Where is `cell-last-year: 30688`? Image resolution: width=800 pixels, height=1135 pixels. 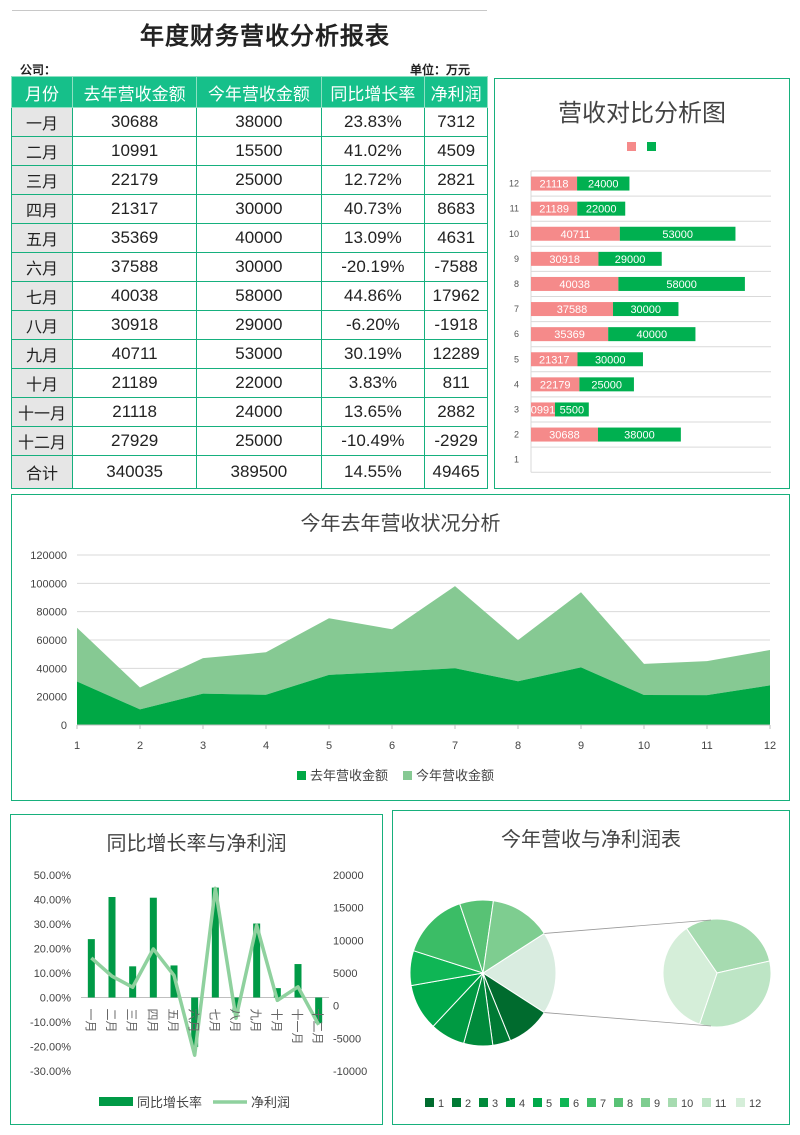
cell-last-year: 30688 is located at coordinates (134, 122).